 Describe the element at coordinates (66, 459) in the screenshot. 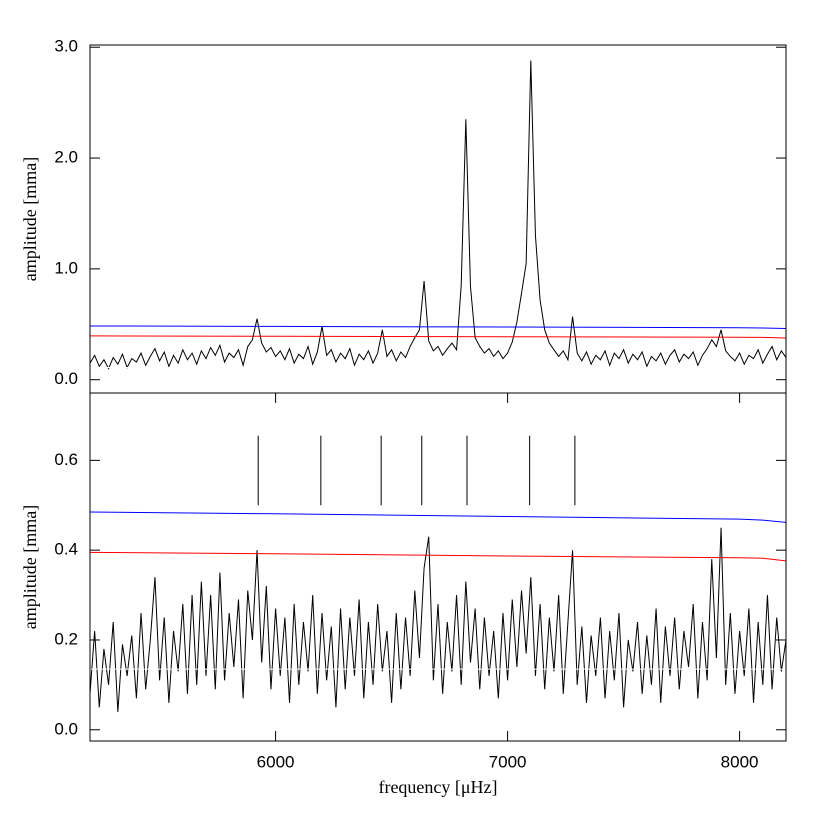

I see `y-tick-label: 0.6` at that location.